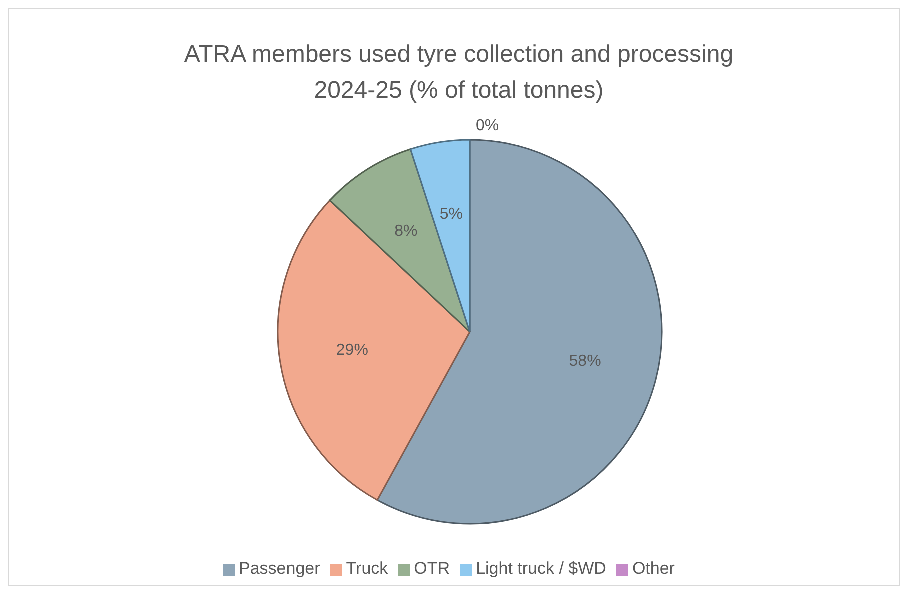  What do you see at coordinates (541, 568) in the screenshot?
I see `legend-label: Light truck / $WD` at bounding box center [541, 568].